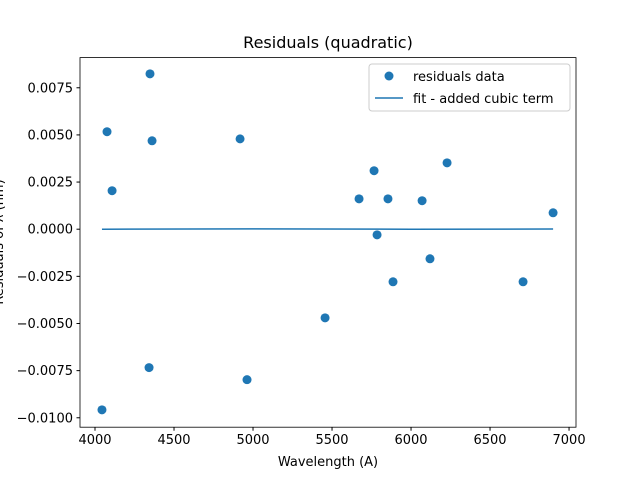 This screenshot has width=640, height=484. What do you see at coordinates (410, 440) in the screenshot?
I see `x-tick-label: 6000` at bounding box center [410, 440].